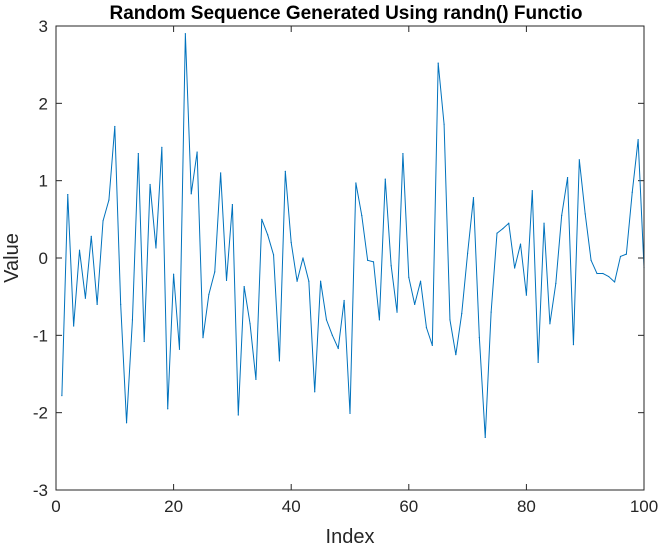 The image size is (664, 546). I want to click on y-tick-label: -3, so click(40, 490).